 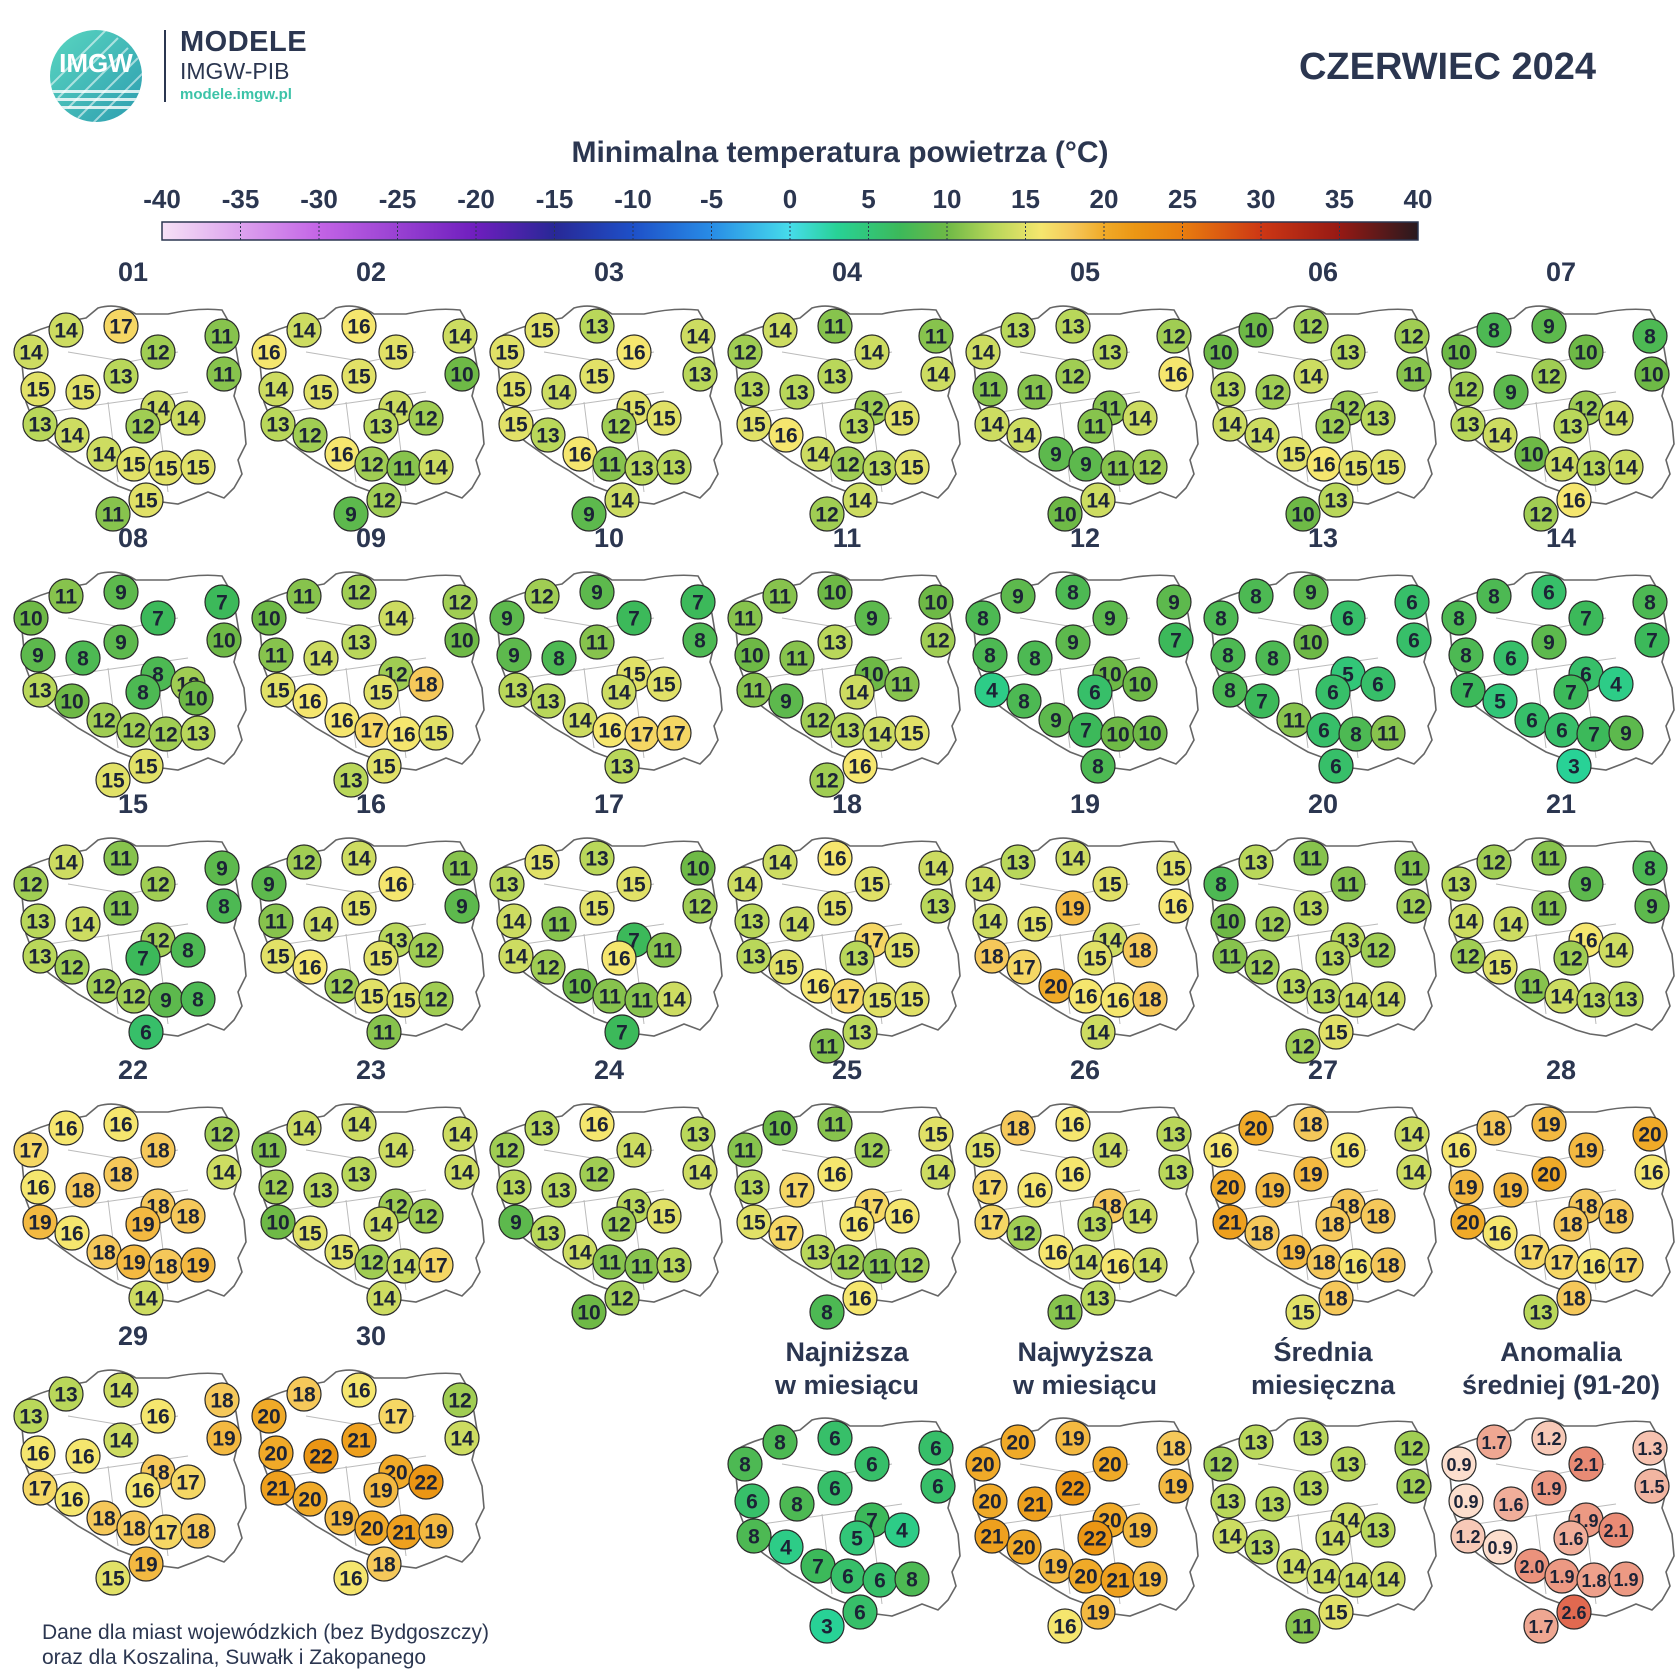 I want to click on colorbar-tick-label: 0, so click(x=790, y=200).